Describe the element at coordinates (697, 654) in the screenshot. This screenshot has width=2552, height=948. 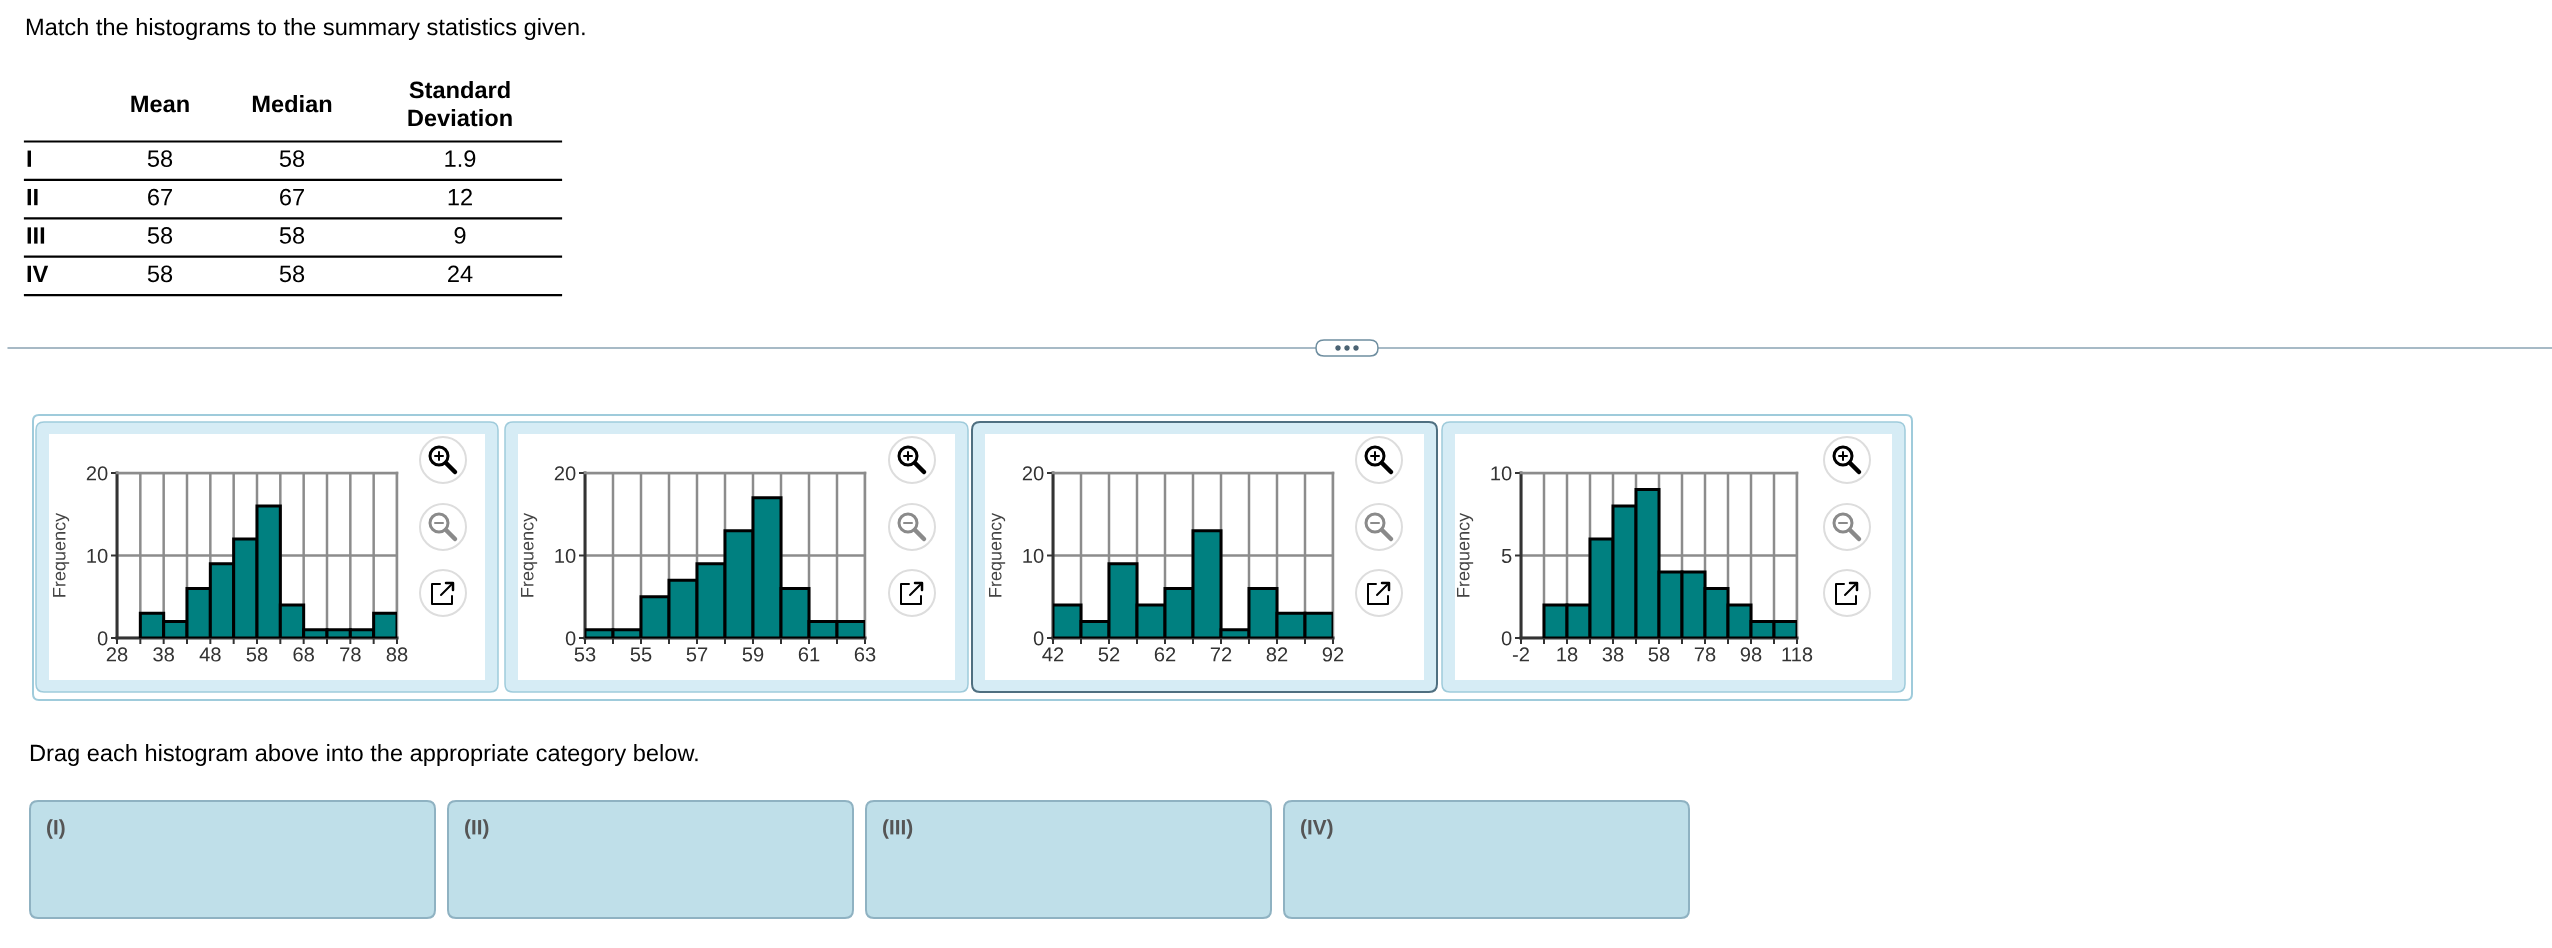
I see `x-tick-label: 57` at that location.